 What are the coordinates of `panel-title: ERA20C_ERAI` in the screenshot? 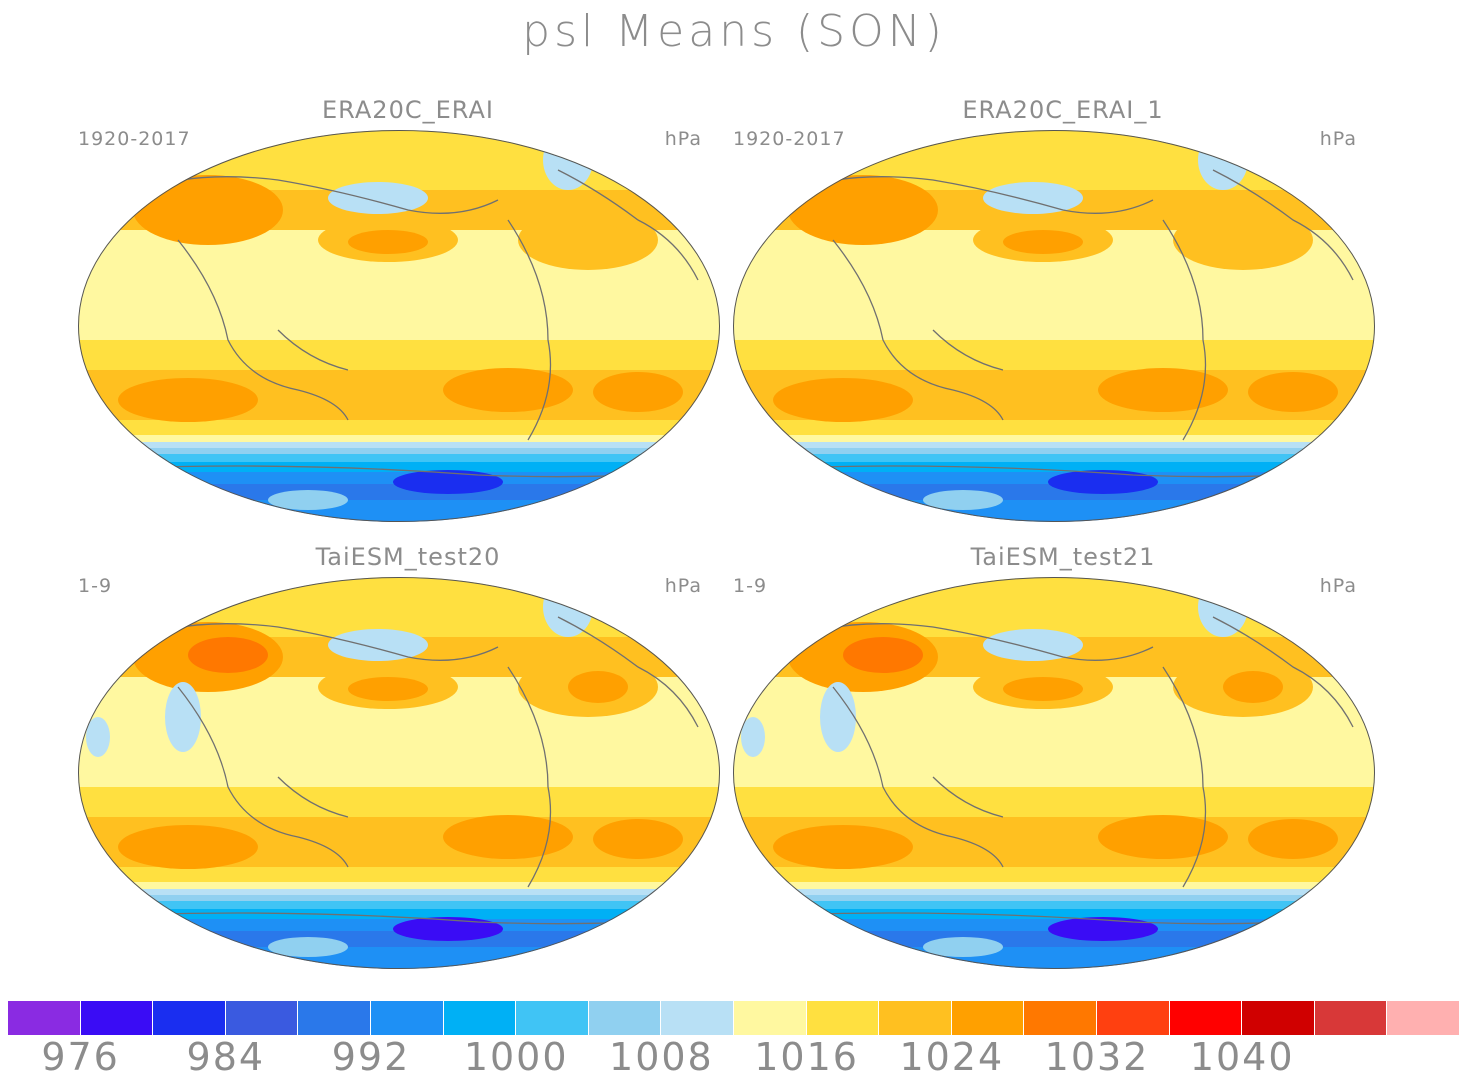 It's located at (408, 110).